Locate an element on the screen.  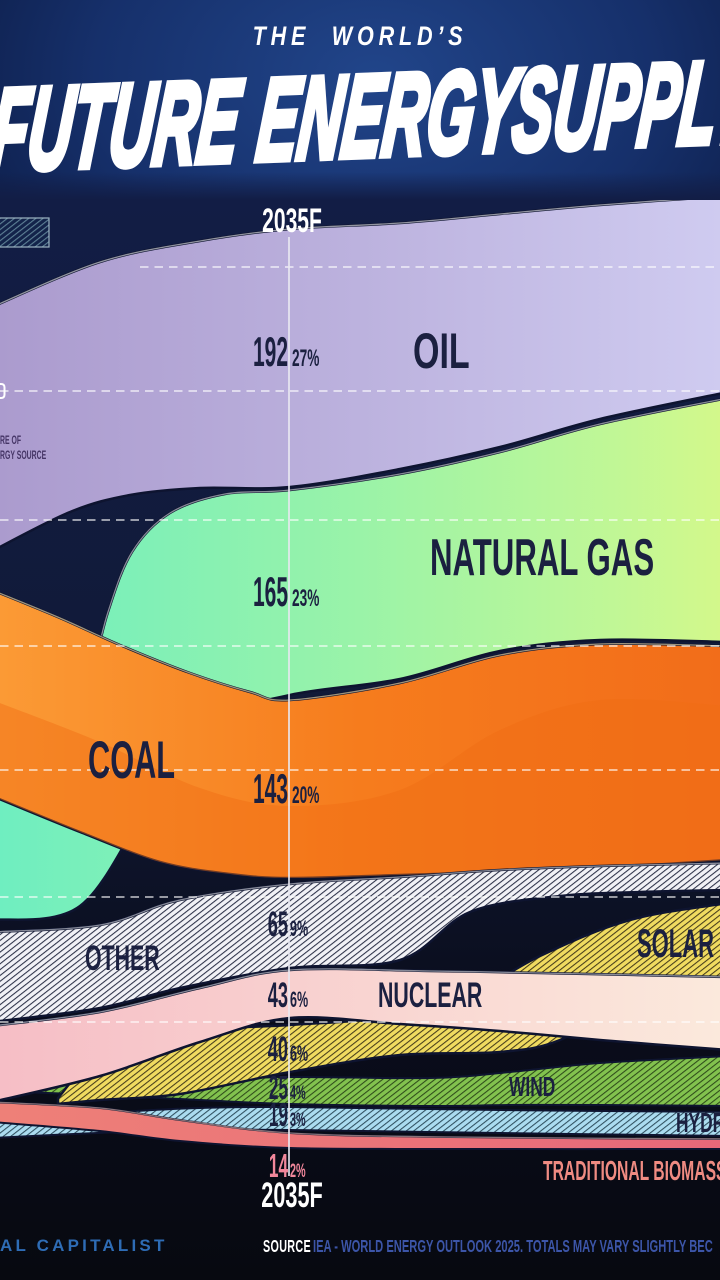
svg-text: 25 is located at coordinates (278, 1088).